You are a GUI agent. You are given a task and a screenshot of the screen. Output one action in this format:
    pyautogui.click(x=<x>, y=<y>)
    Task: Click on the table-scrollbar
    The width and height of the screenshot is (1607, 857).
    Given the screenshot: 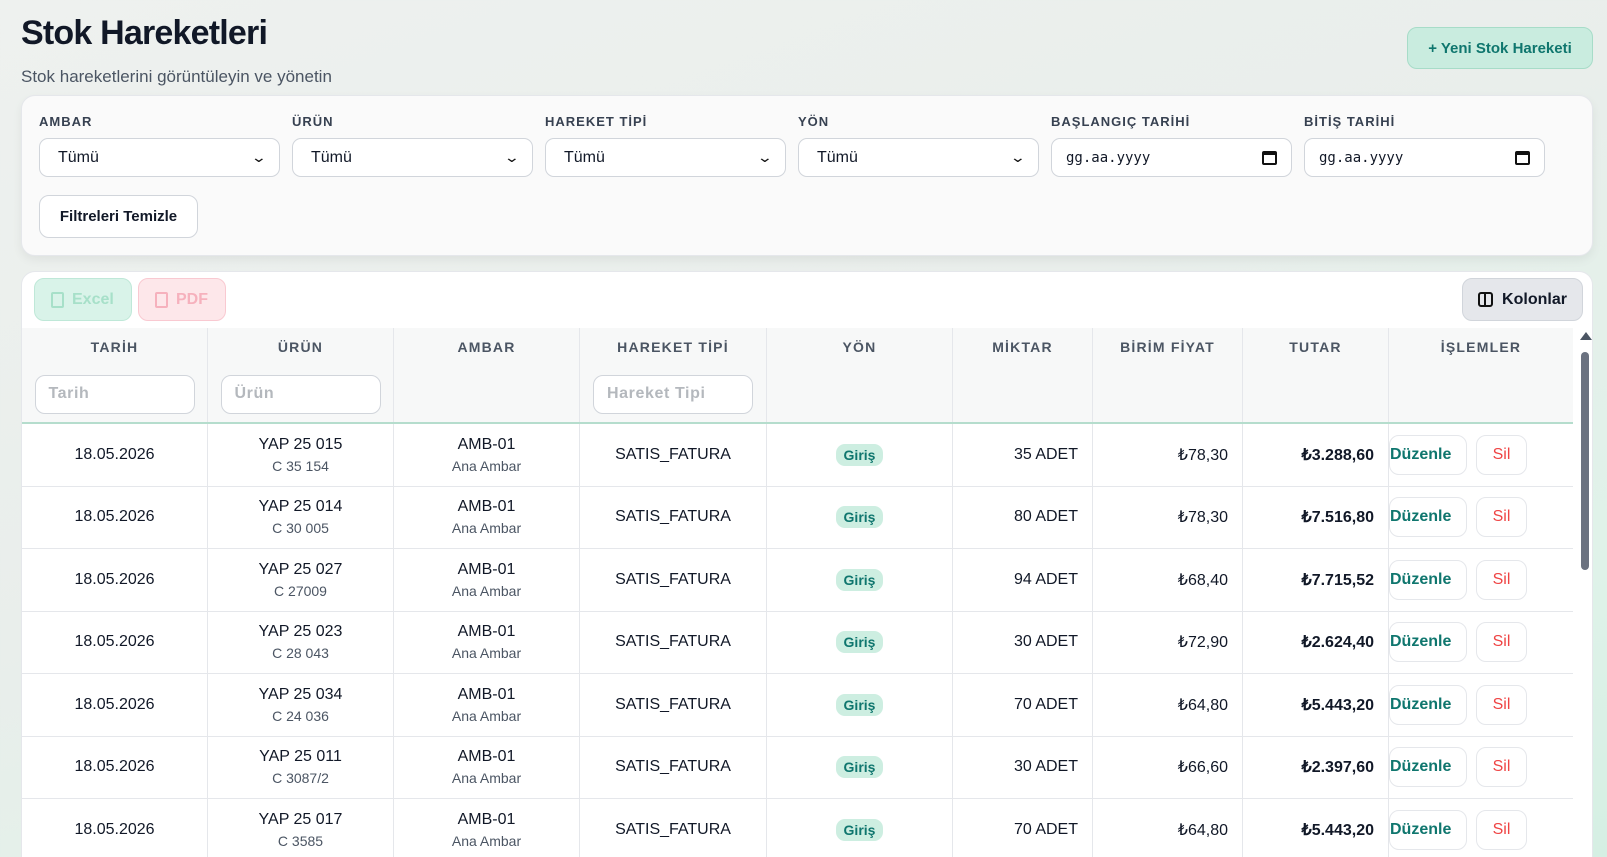 What is the action you would take?
    pyautogui.click(x=1585, y=592)
    